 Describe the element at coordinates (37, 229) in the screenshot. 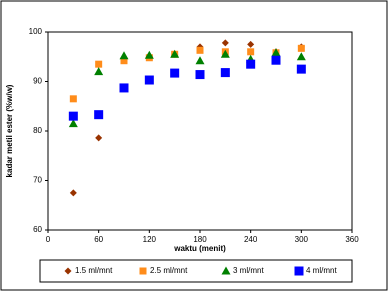

I see `y-tick-label: 60` at that location.